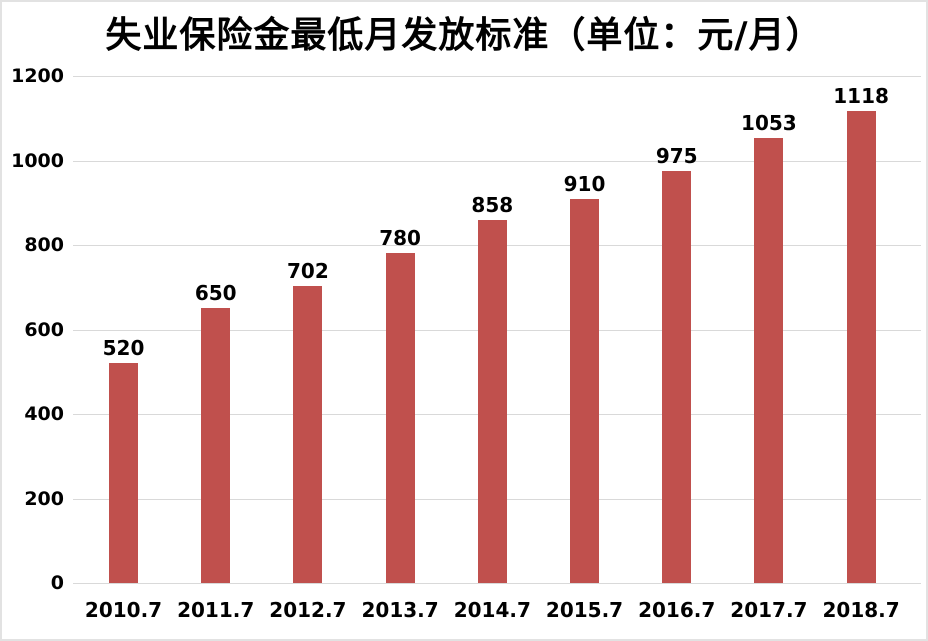  What do you see at coordinates (123, 610) in the screenshot?
I see `x-axis-category-label: 2010.7` at bounding box center [123, 610].